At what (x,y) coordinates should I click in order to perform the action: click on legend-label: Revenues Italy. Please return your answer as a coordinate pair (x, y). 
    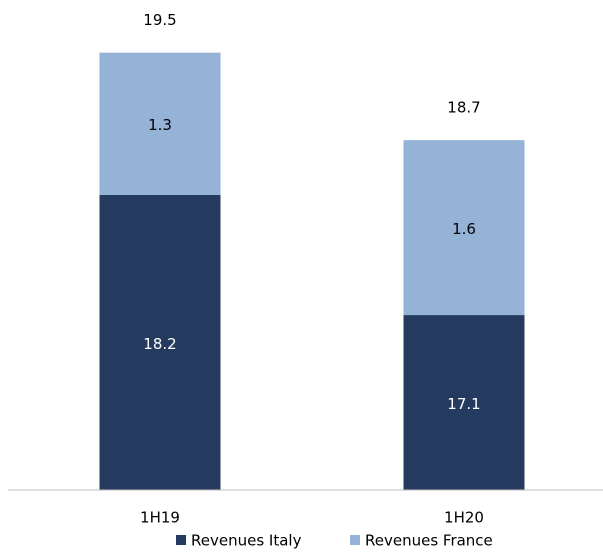
    Looking at the image, I should click on (246, 541).